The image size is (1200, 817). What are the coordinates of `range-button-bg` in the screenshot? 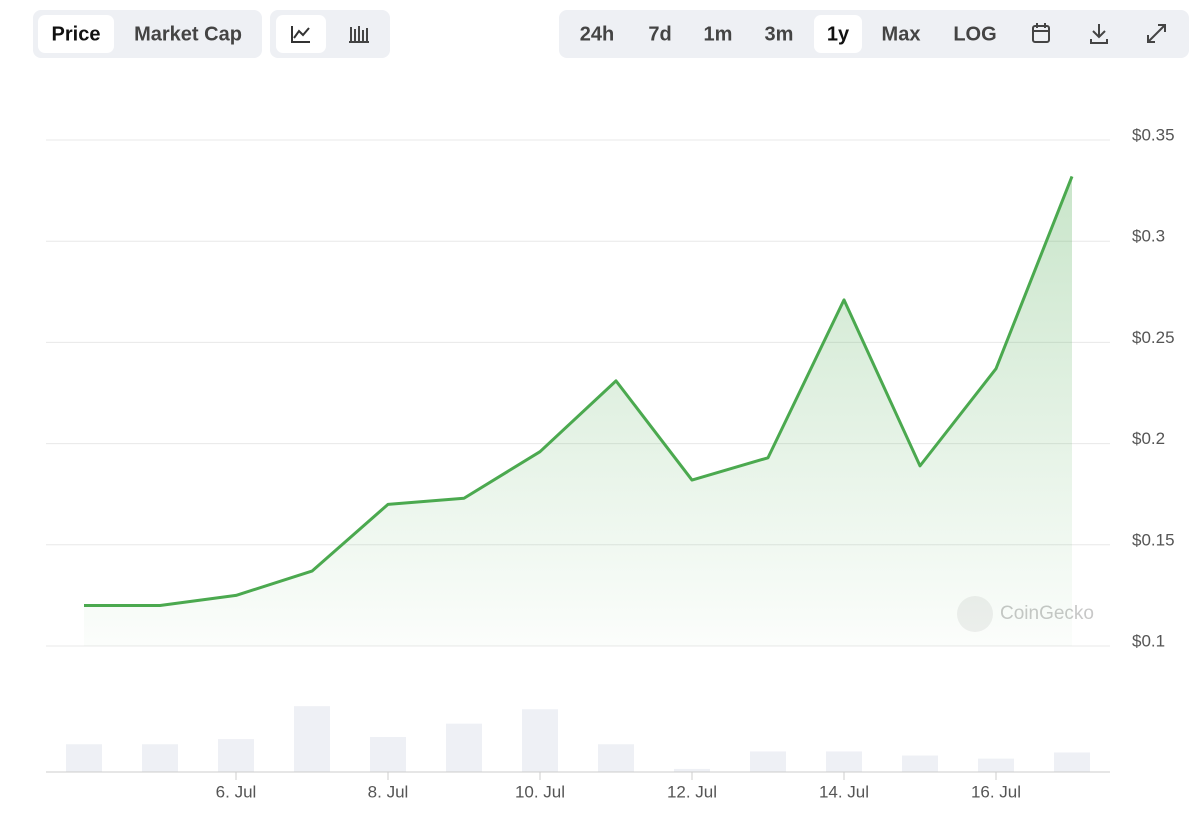 It's located at (838, 34).